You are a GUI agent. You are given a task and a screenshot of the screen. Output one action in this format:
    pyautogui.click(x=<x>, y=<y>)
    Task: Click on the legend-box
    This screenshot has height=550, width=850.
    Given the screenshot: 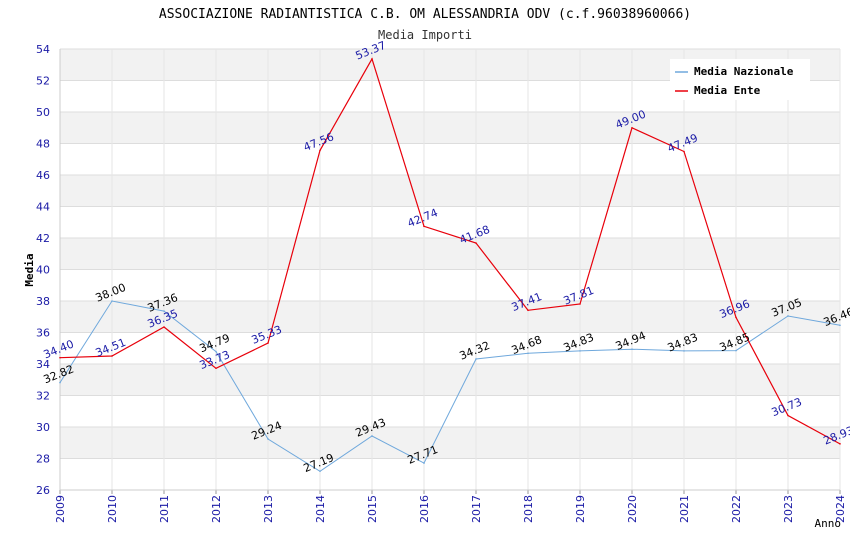 What is the action you would take?
    pyautogui.click(x=740, y=79)
    